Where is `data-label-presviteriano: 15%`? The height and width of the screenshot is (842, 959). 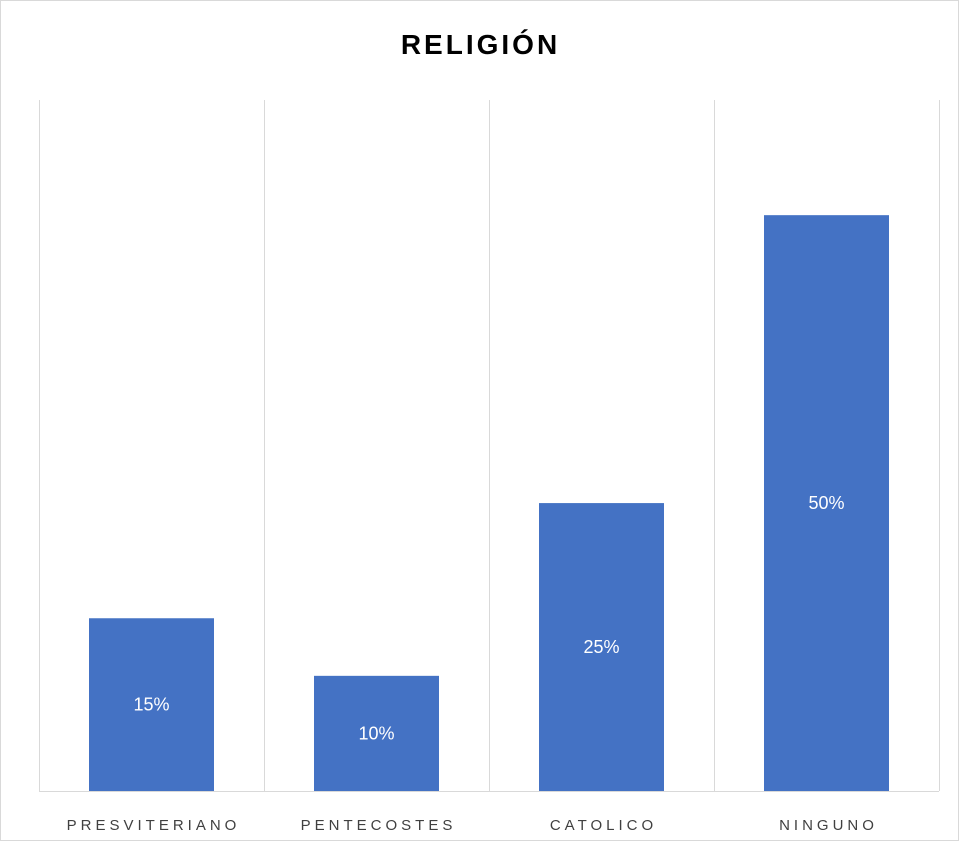 data-label-presviteriano: 15% is located at coordinates (151, 705).